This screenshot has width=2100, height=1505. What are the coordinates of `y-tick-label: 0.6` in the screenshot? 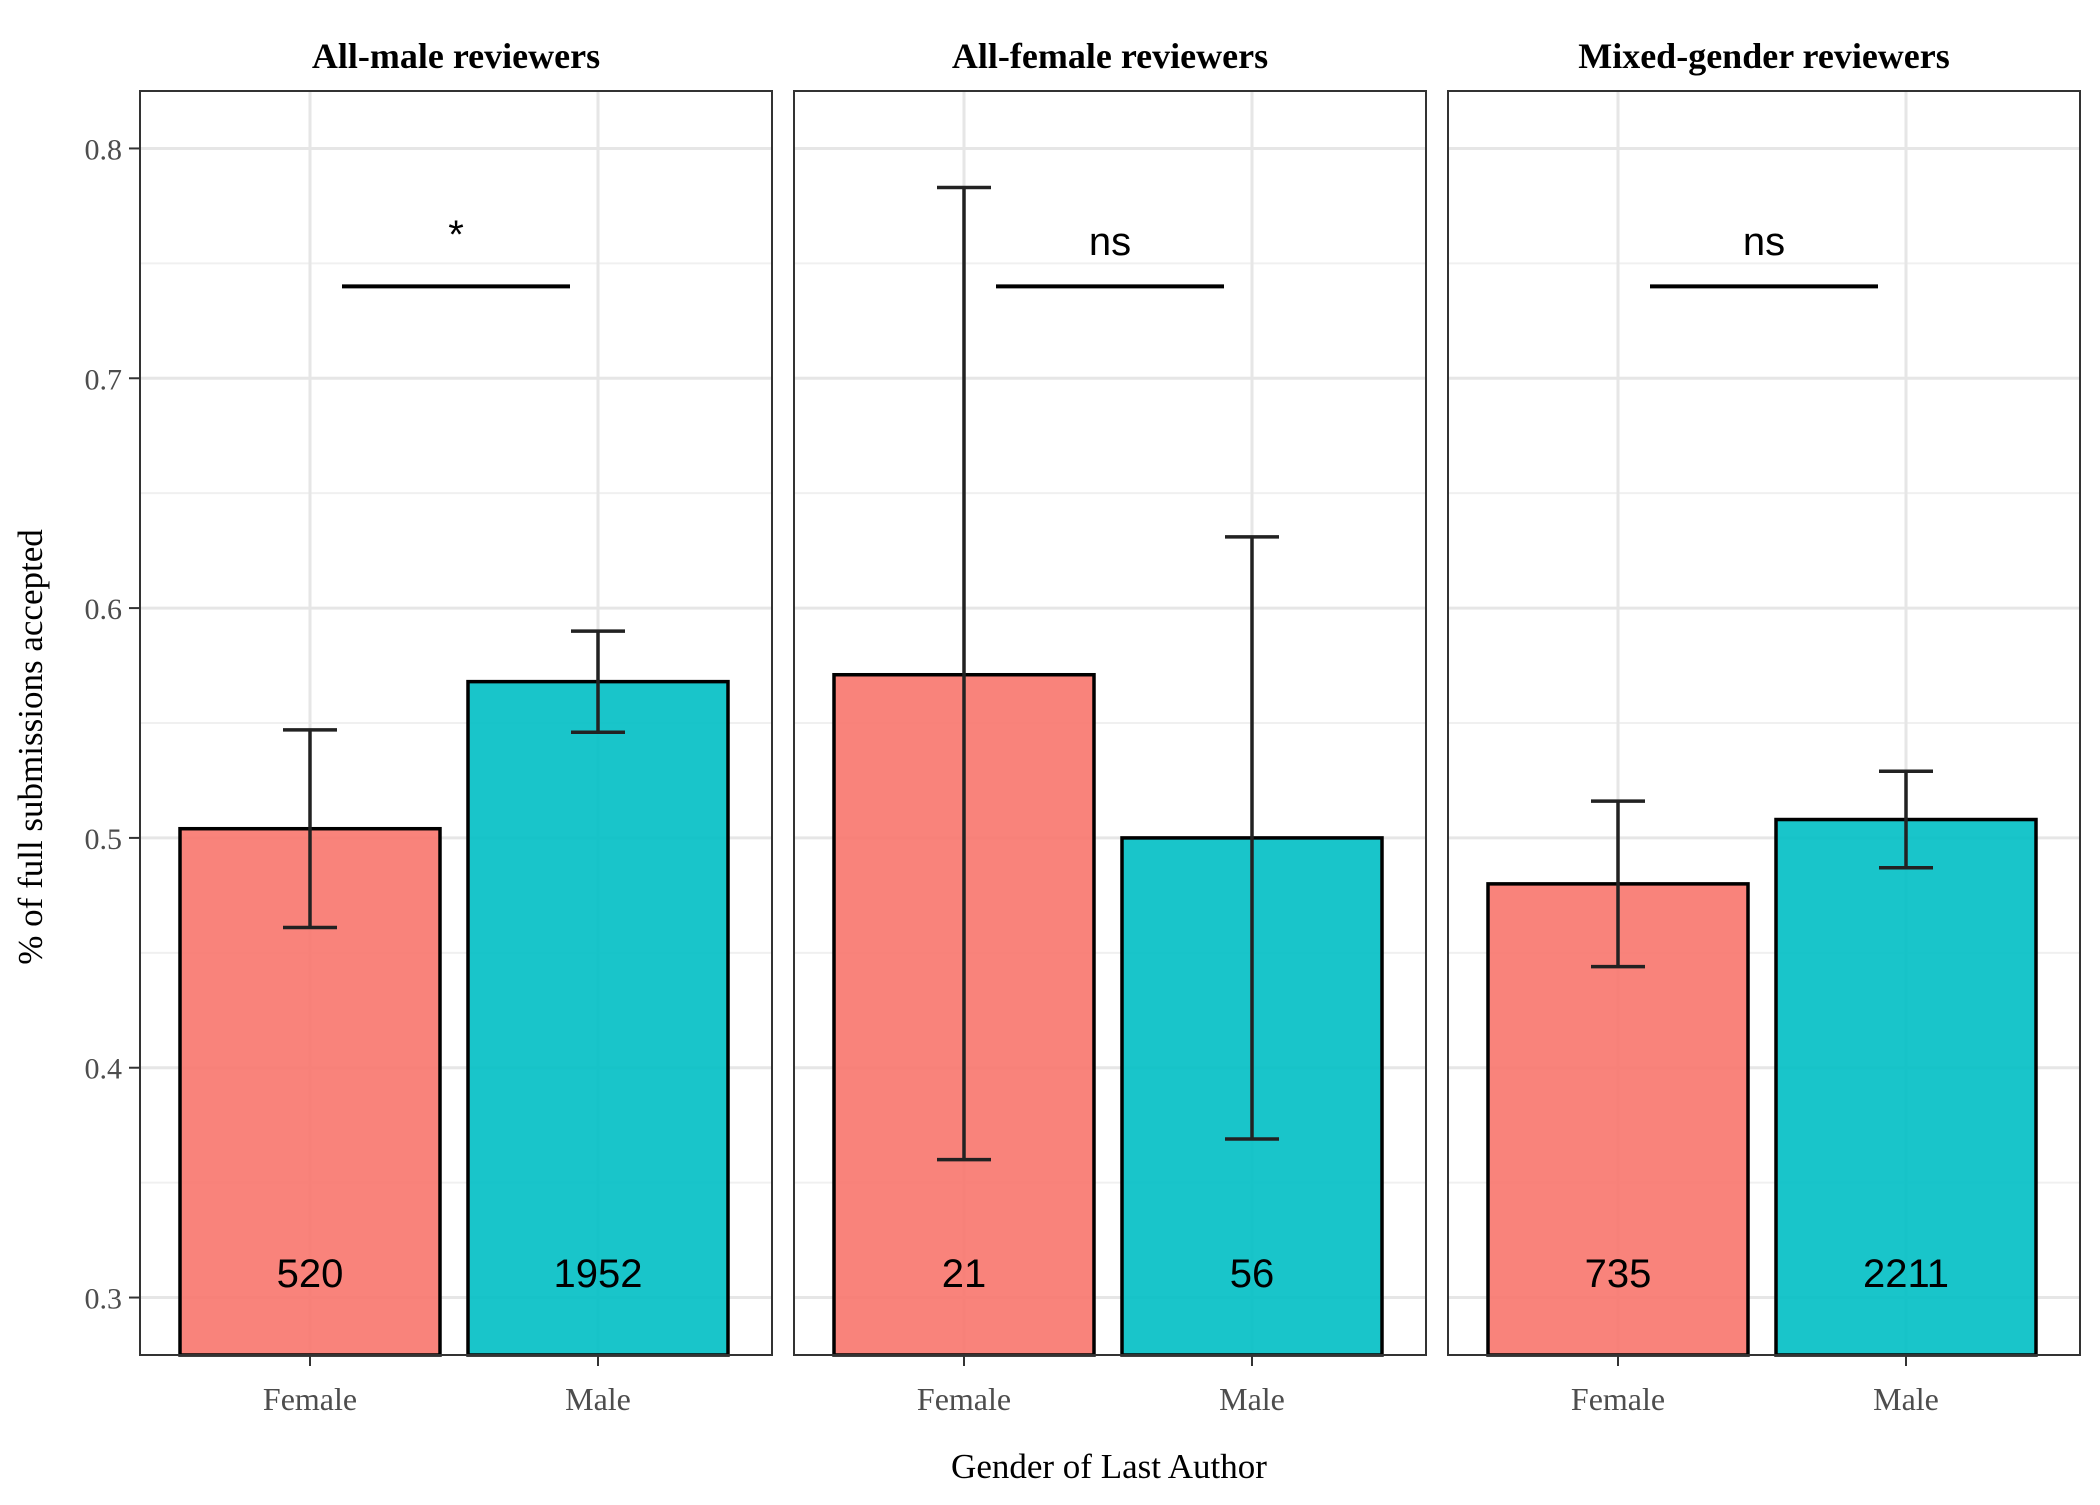 It's located at (104, 609).